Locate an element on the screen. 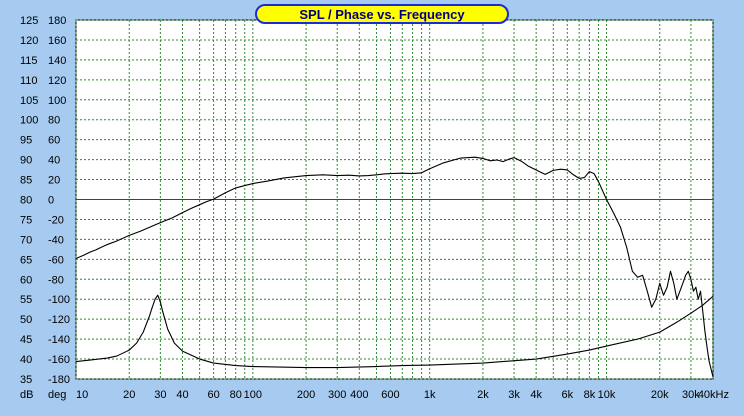 The width and height of the screenshot is (744, 416). y-left-tick-label: 40 is located at coordinates (26, 360).